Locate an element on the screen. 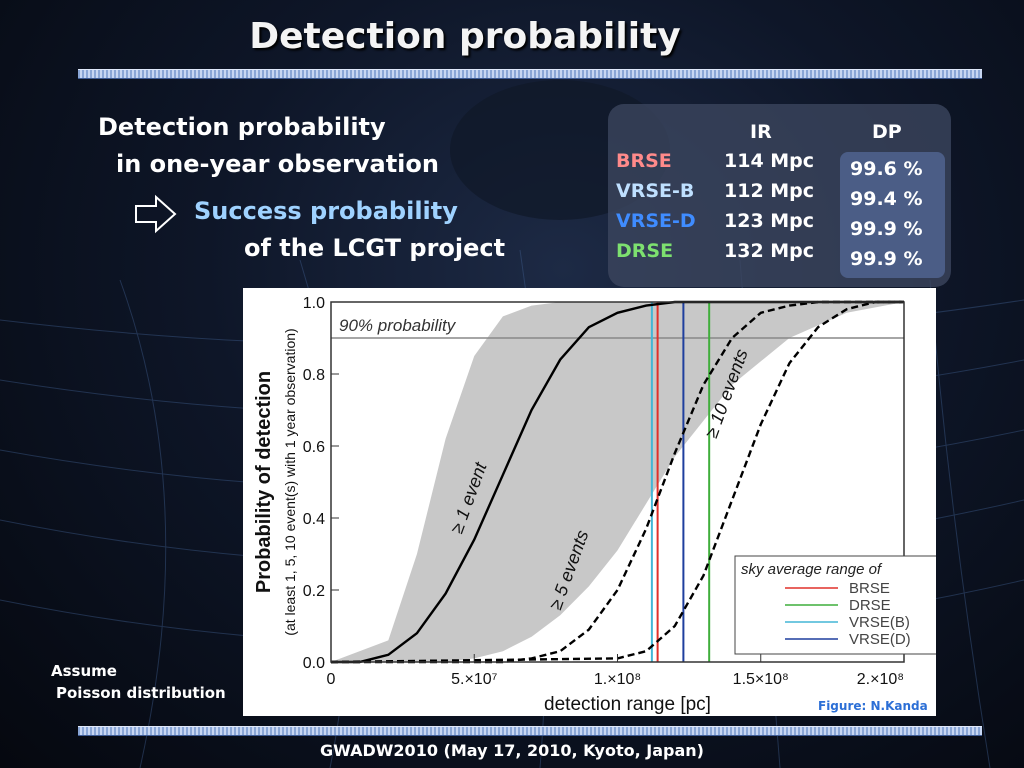 The height and width of the screenshot is (768, 1024). ir-row-name: BRSE is located at coordinates (644, 161).